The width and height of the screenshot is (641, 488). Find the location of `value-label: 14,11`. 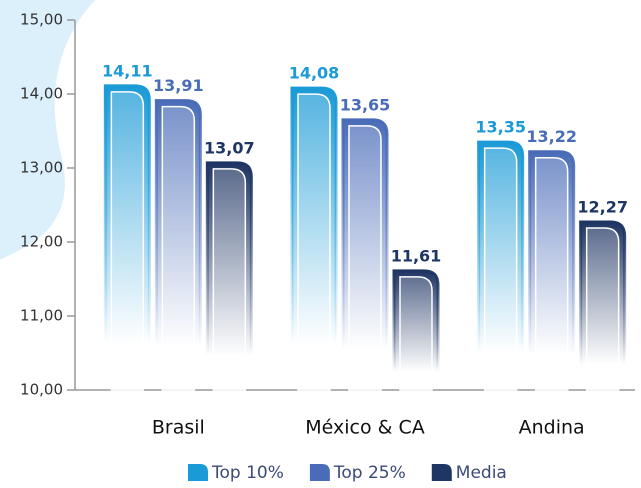

value-label: 14,11 is located at coordinates (127, 70).